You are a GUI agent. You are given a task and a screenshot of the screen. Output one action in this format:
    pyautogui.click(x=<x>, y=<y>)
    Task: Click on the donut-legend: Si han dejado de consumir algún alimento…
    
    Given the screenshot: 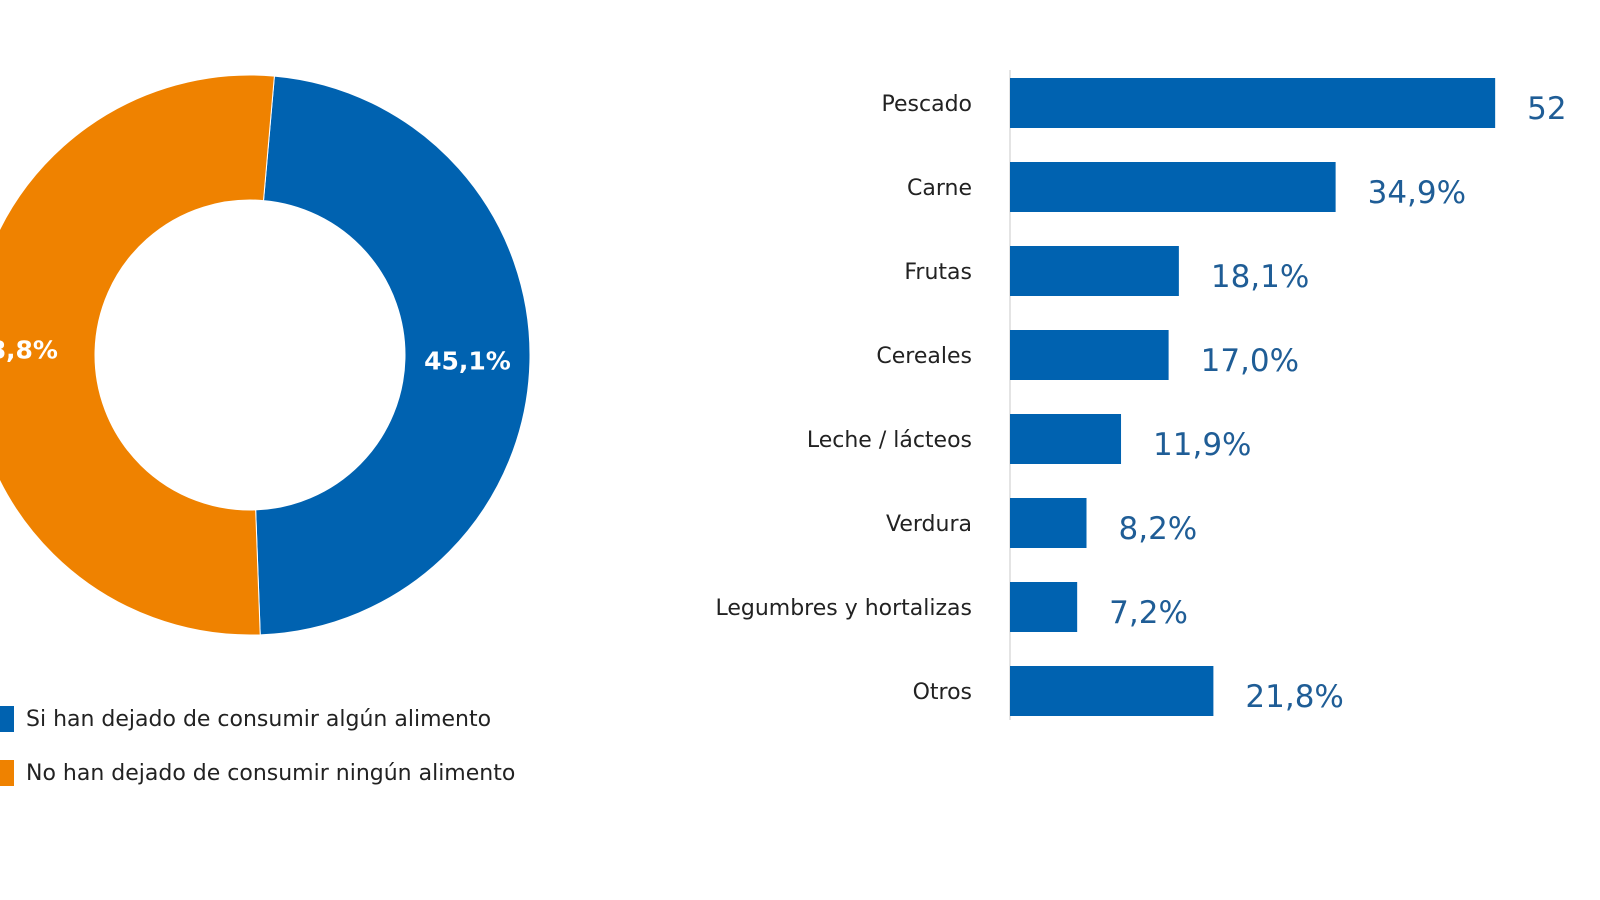 What is the action you would take?
    pyautogui.click(x=257, y=759)
    